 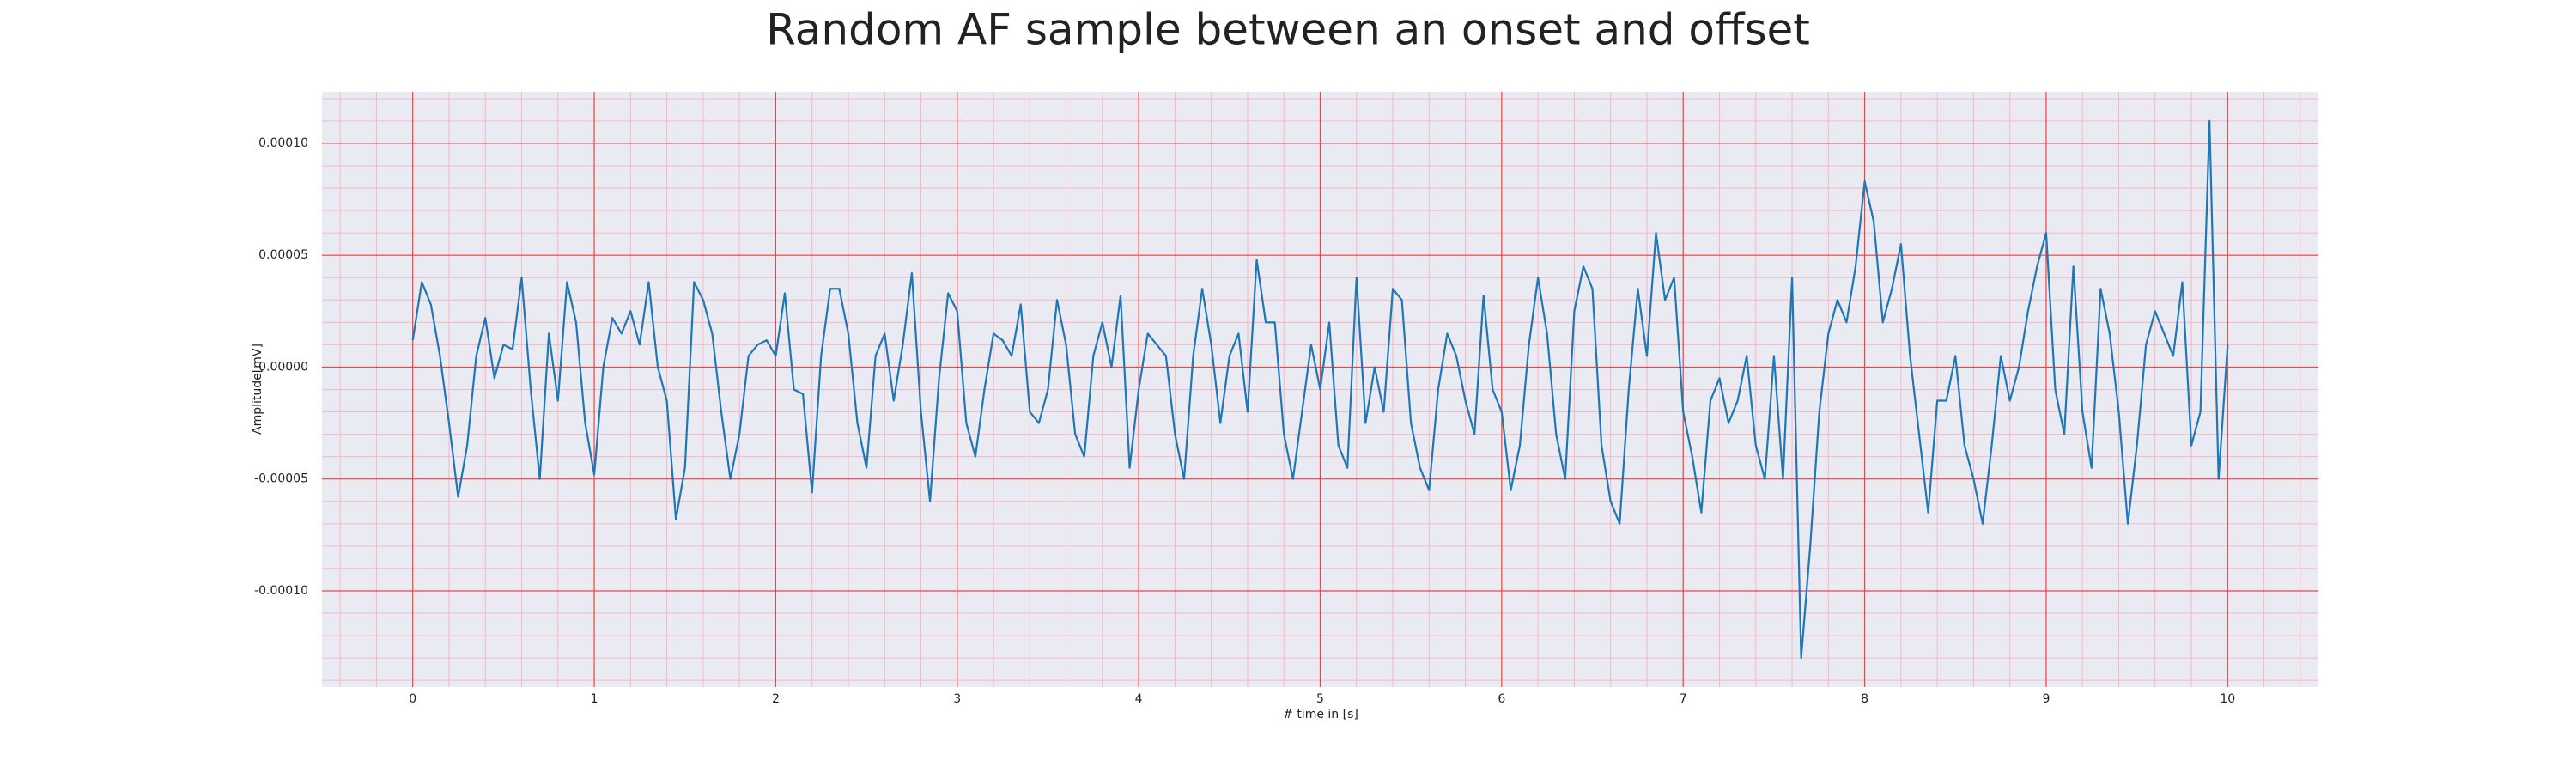 I want to click on y-axis-label: Amplitude[mV], so click(x=258, y=389).